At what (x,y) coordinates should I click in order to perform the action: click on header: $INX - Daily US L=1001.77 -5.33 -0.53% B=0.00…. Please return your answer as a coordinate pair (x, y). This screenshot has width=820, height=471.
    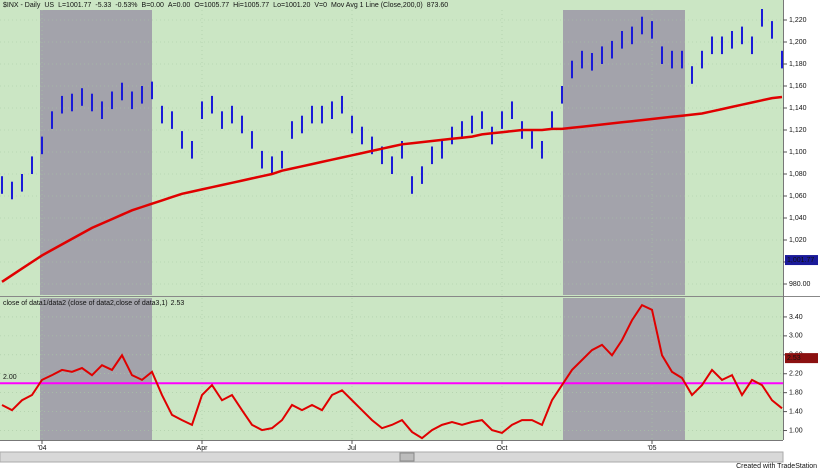
    Looking at the image, I should click on (225, 5).